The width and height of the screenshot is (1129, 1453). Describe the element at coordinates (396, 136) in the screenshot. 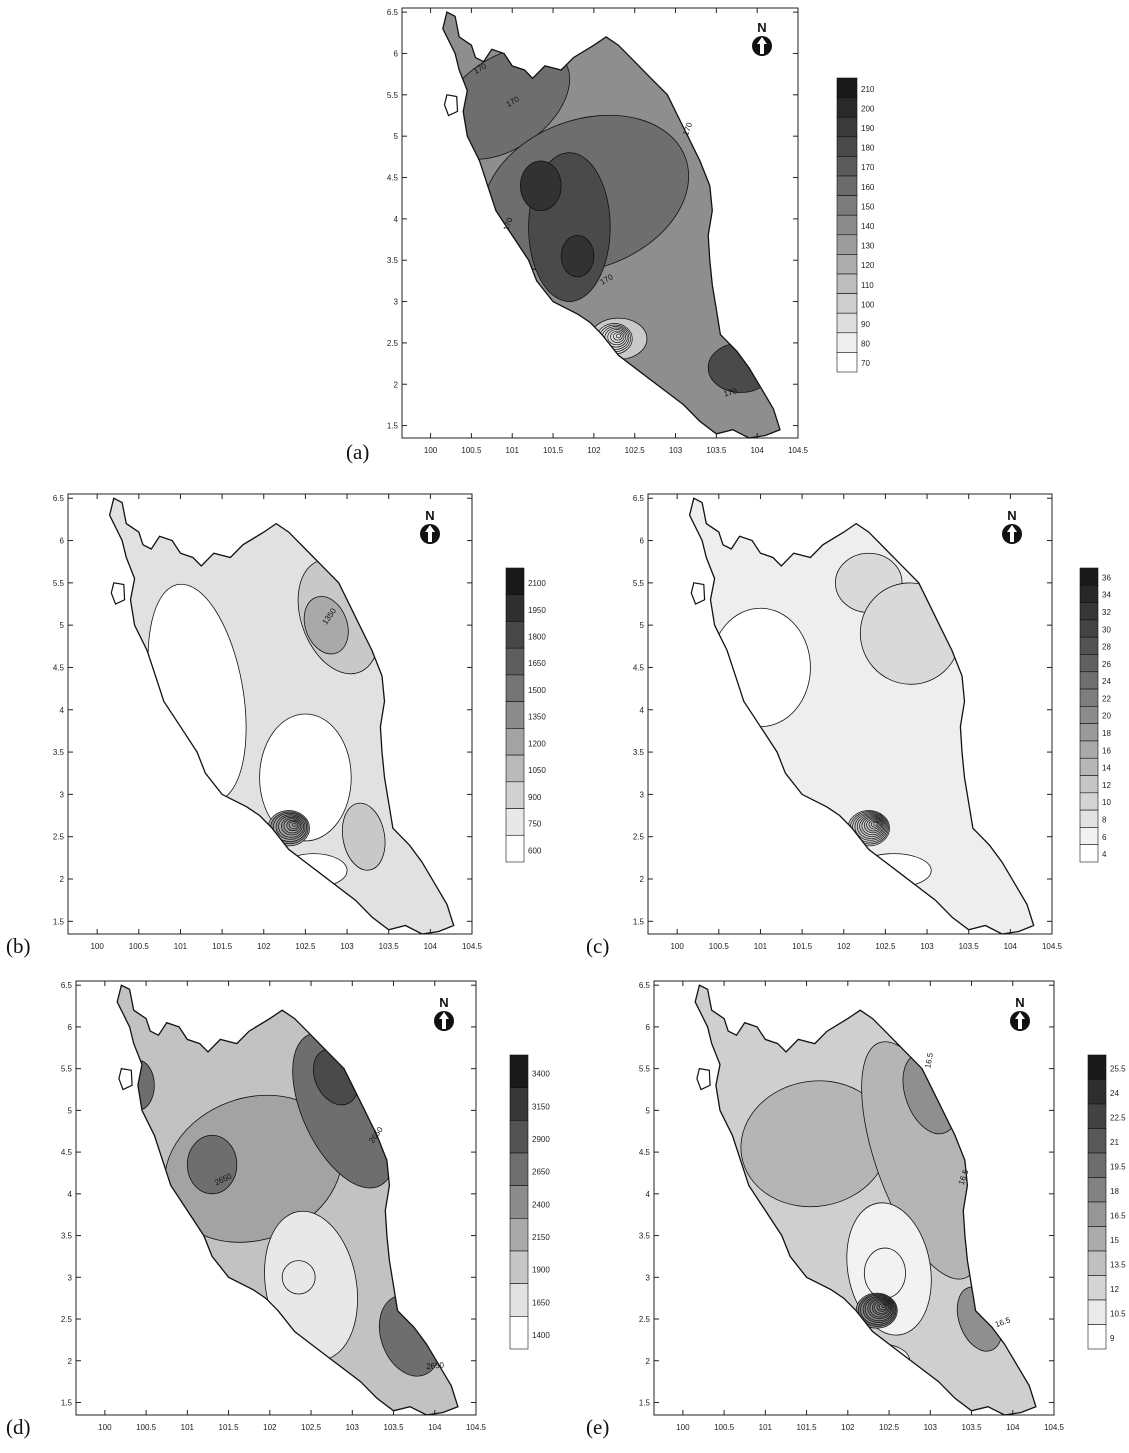

I see `y-tick-label: 5` at that location.